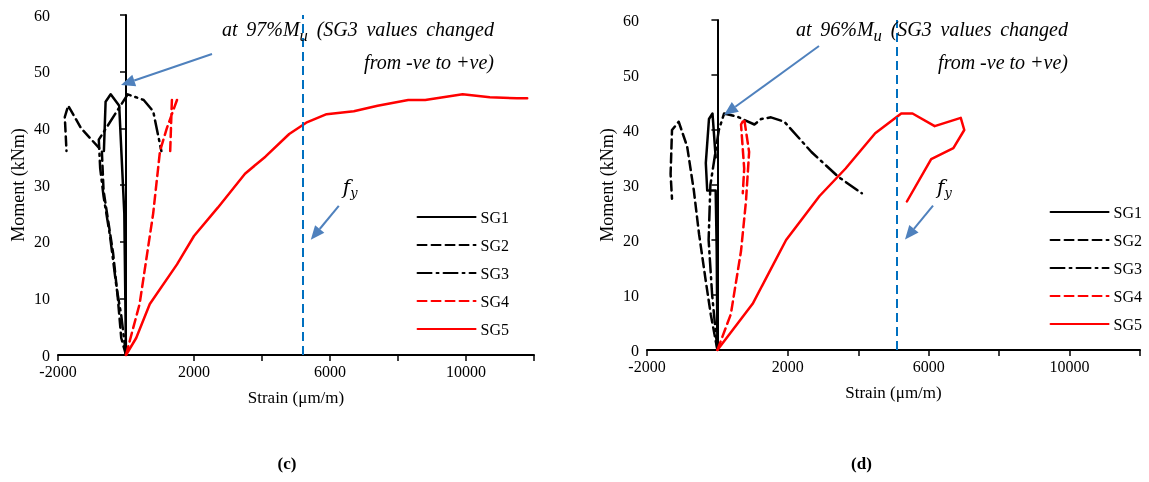 This screenshot has height=482, width=1149. What do you see at coordinates (861, 463) in the screenshot?
I see `text: (d)` at bounding box center [861, 463].